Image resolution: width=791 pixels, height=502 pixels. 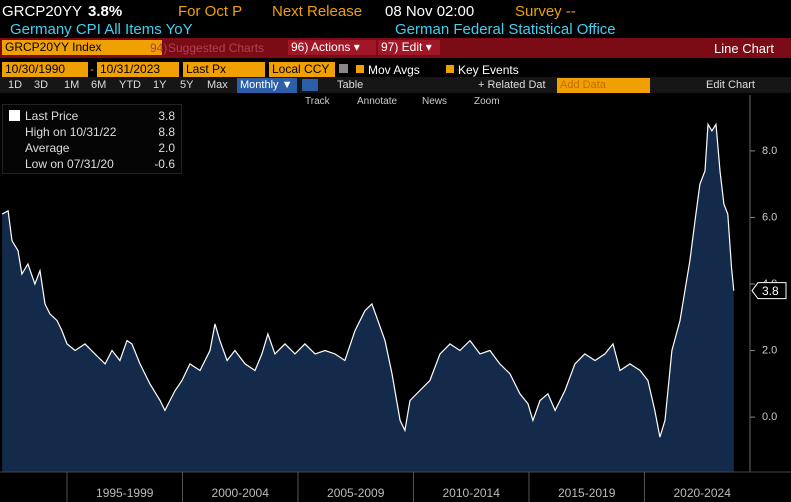 I want to click on frequency: Monthly ▼, so click(x=267, y=85).